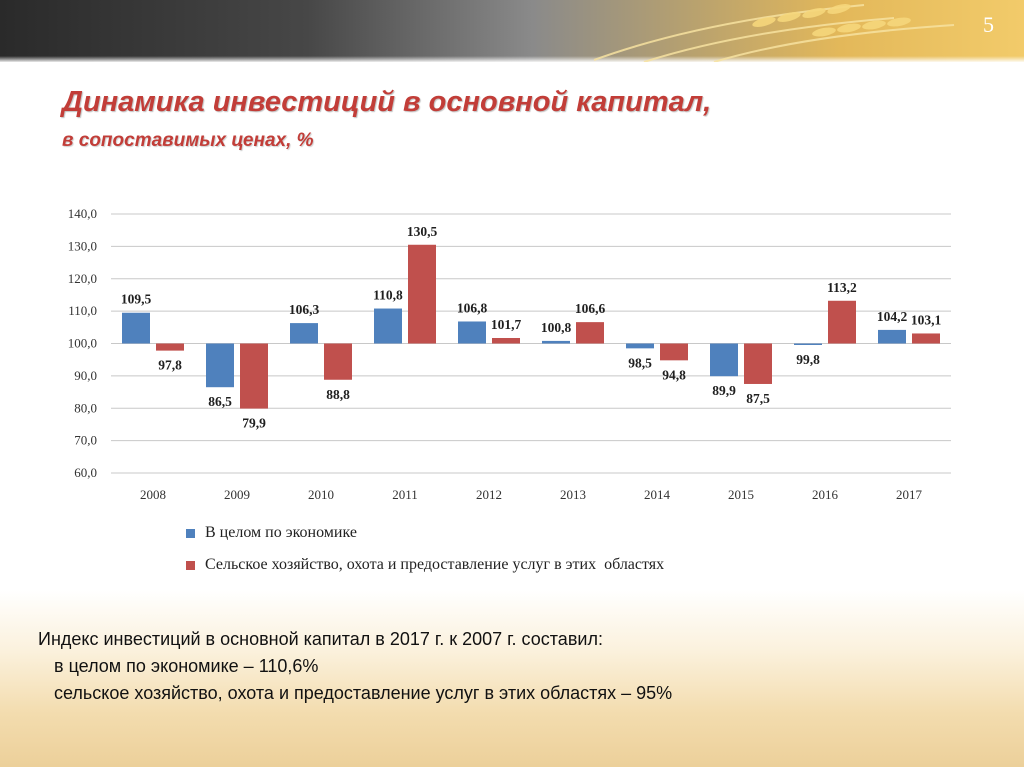 The height and width of the screenshot is (767, 1024). What do you see at coordinates (892, 316) in the screenshot?
I see `data-label: 104,2` at bounding box center [892, 316].